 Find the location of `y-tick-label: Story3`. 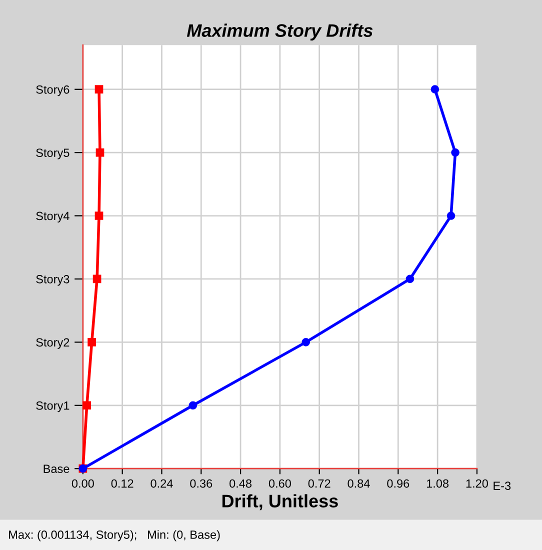

y-tick-label: Story3 is located at coordinates (53, 280).